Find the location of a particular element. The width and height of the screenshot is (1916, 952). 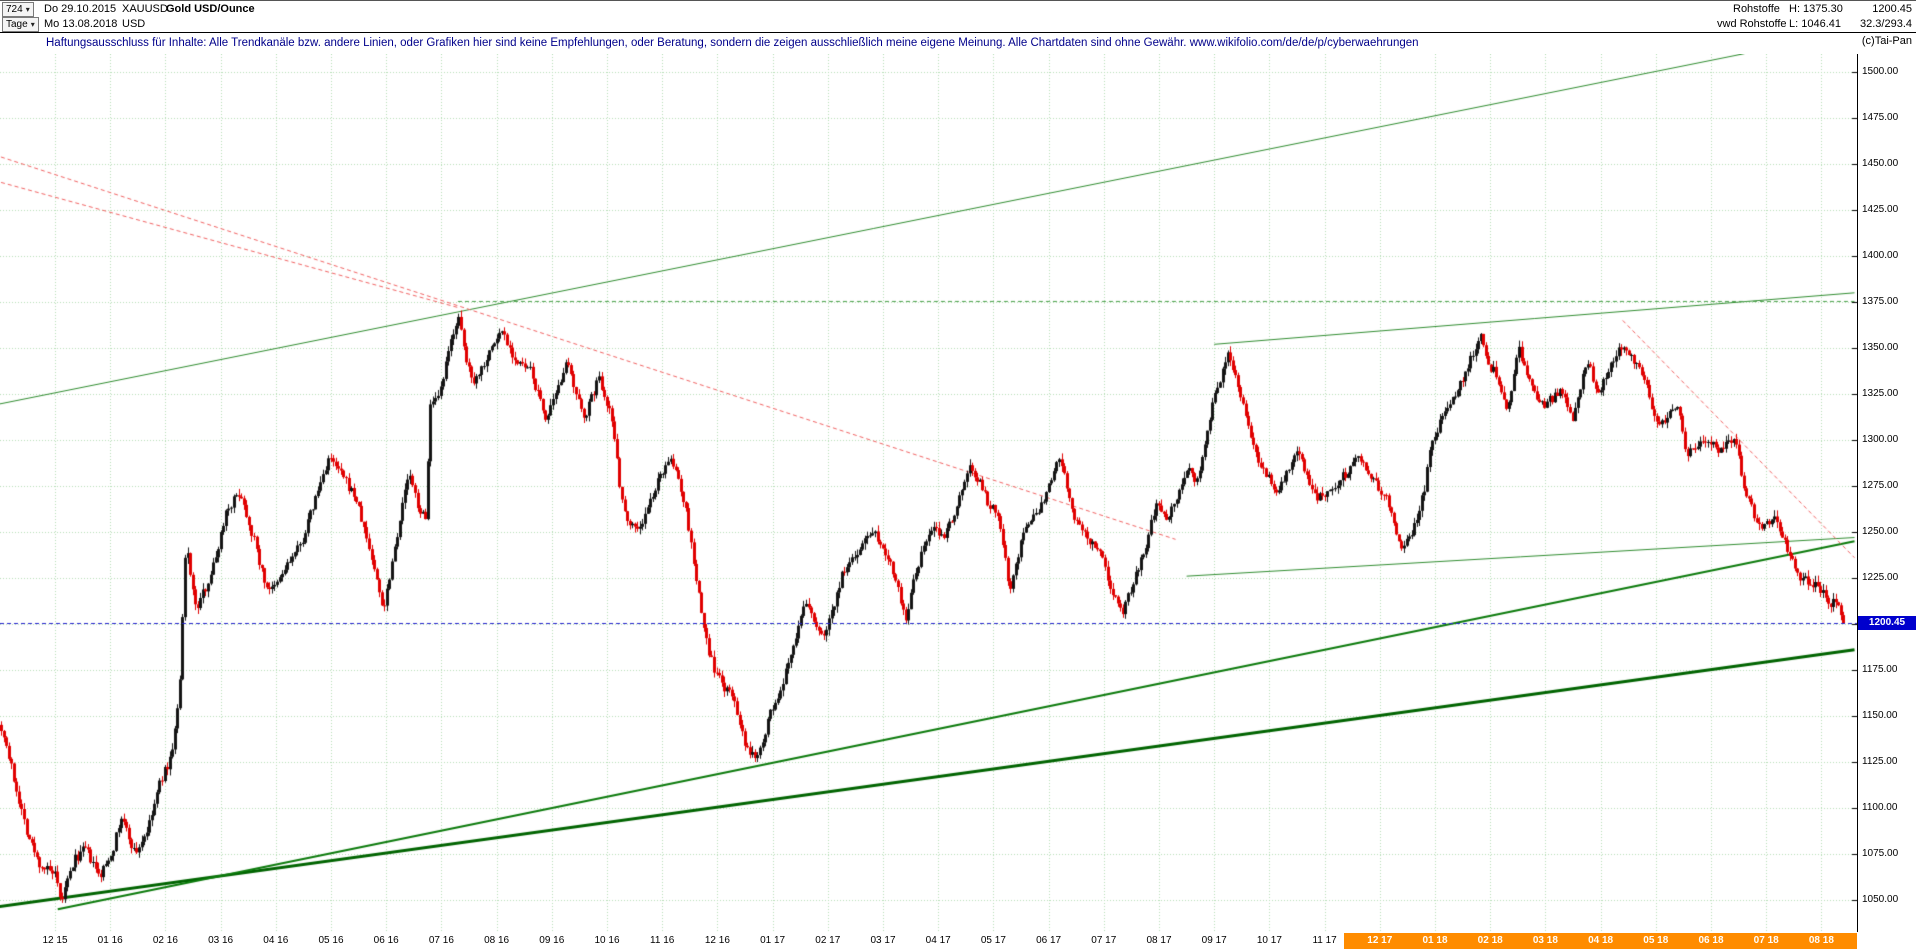

x-axis-label: 12 15 is located at coordinates (55, 940).